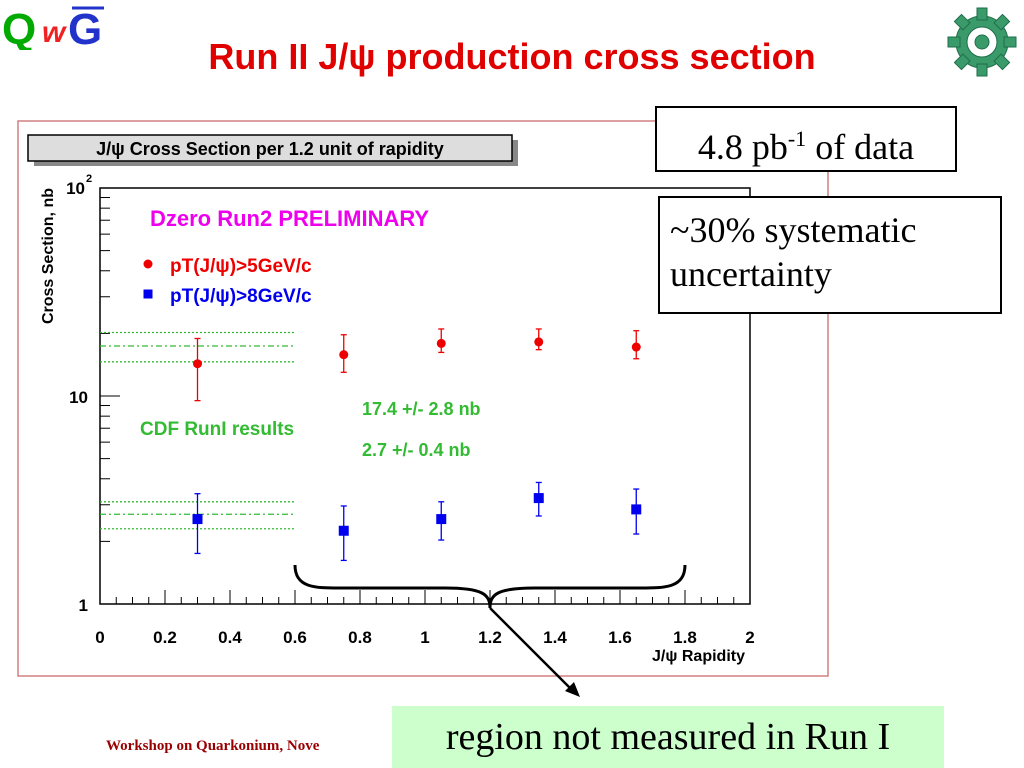  What do you see at coordinates (860, 147) in the screenshot?
I see `luminosity-tail: of data` at bounding box center [860, 147].